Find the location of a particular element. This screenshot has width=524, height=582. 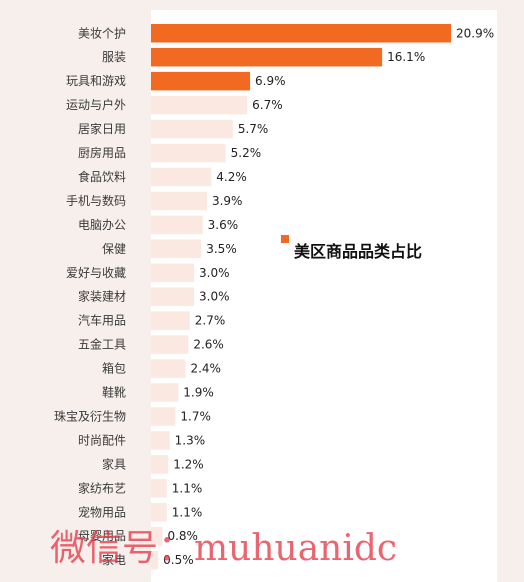

category-label: 家电 is located at coordinates (114, 559).